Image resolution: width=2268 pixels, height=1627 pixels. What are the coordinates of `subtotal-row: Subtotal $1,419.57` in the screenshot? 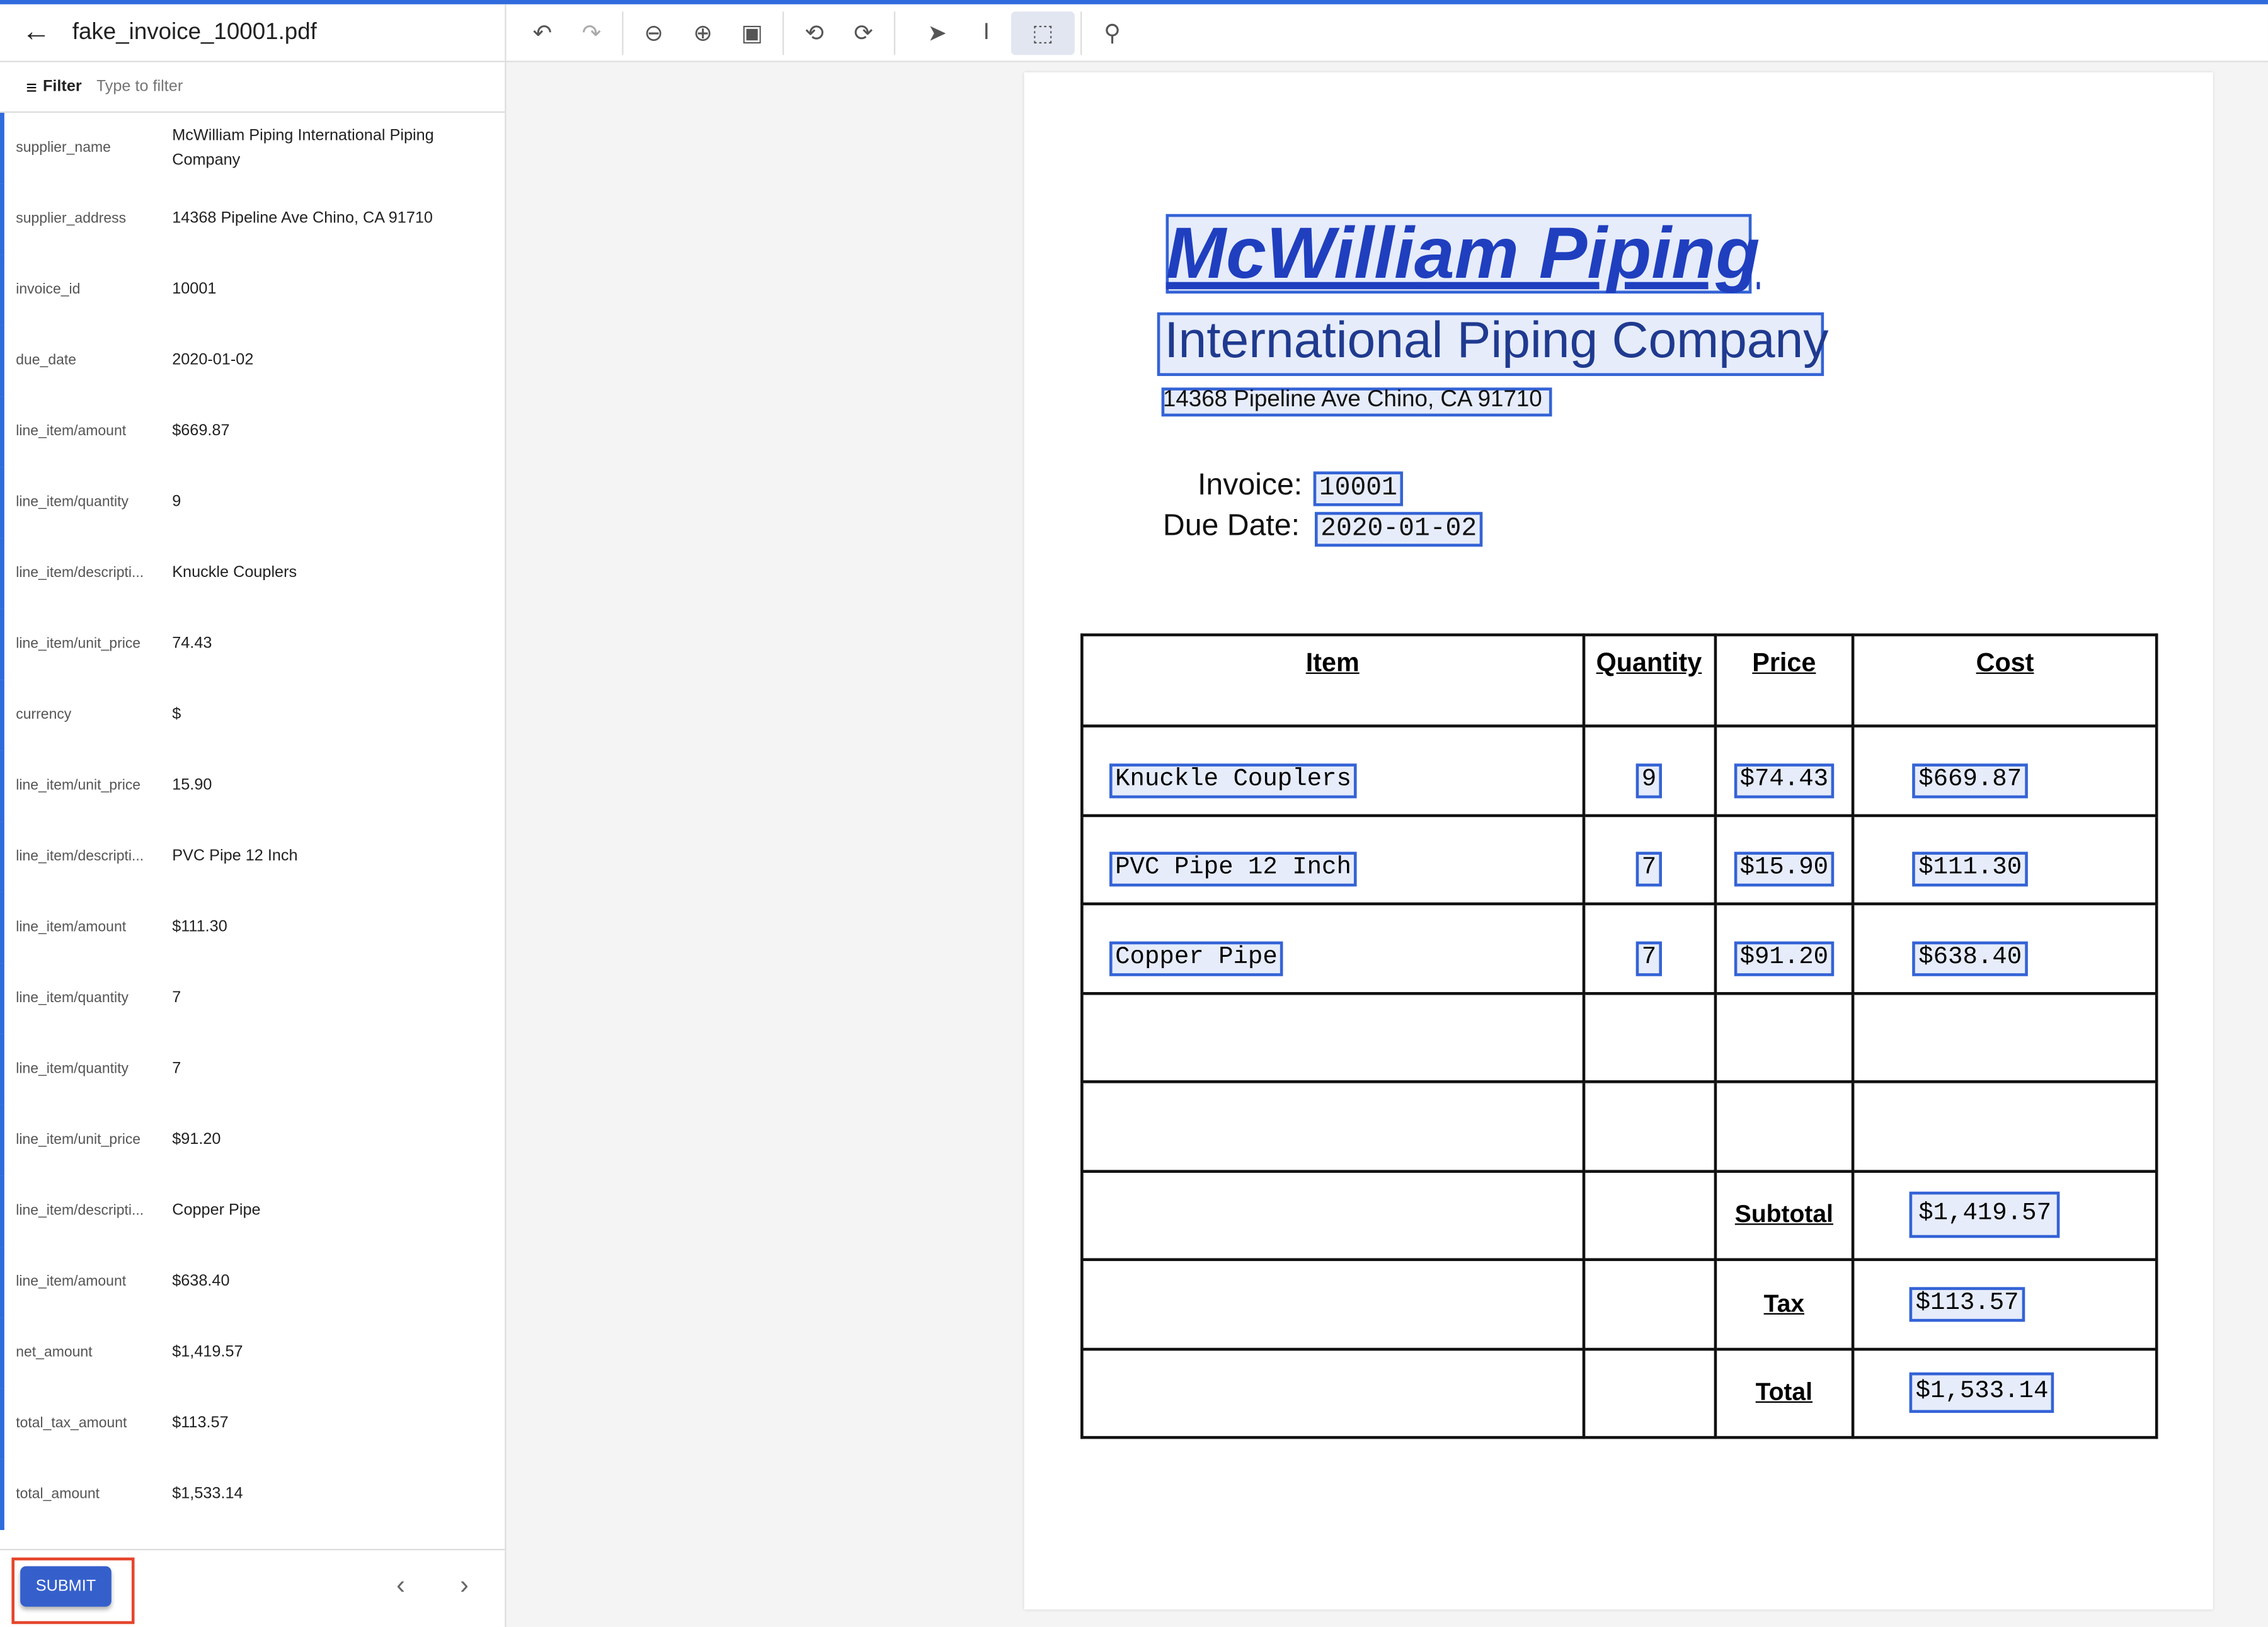 It's located at (1619, 1215).